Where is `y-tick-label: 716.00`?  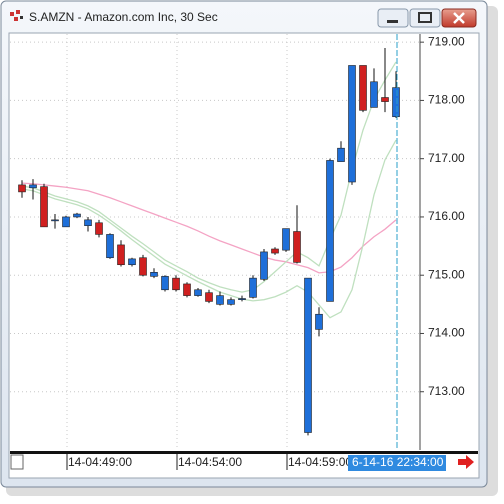 y-tick-label: 716.00 is located at coordinates (446, 216).